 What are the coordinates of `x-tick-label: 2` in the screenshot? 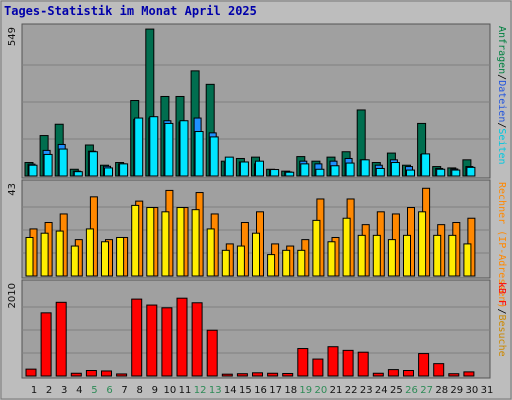 It's located at (49, 390).